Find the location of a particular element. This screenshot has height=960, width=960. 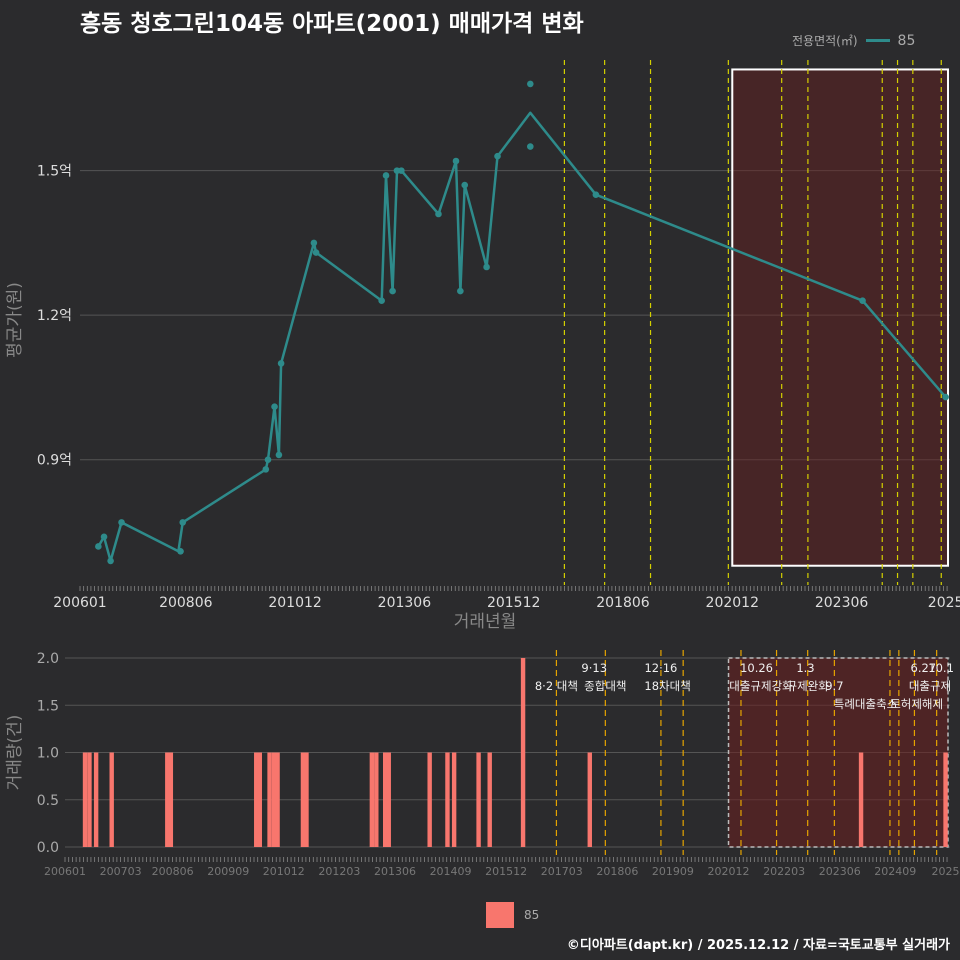

policy-annotation: 12·16 is located at coordinates (660, 668).